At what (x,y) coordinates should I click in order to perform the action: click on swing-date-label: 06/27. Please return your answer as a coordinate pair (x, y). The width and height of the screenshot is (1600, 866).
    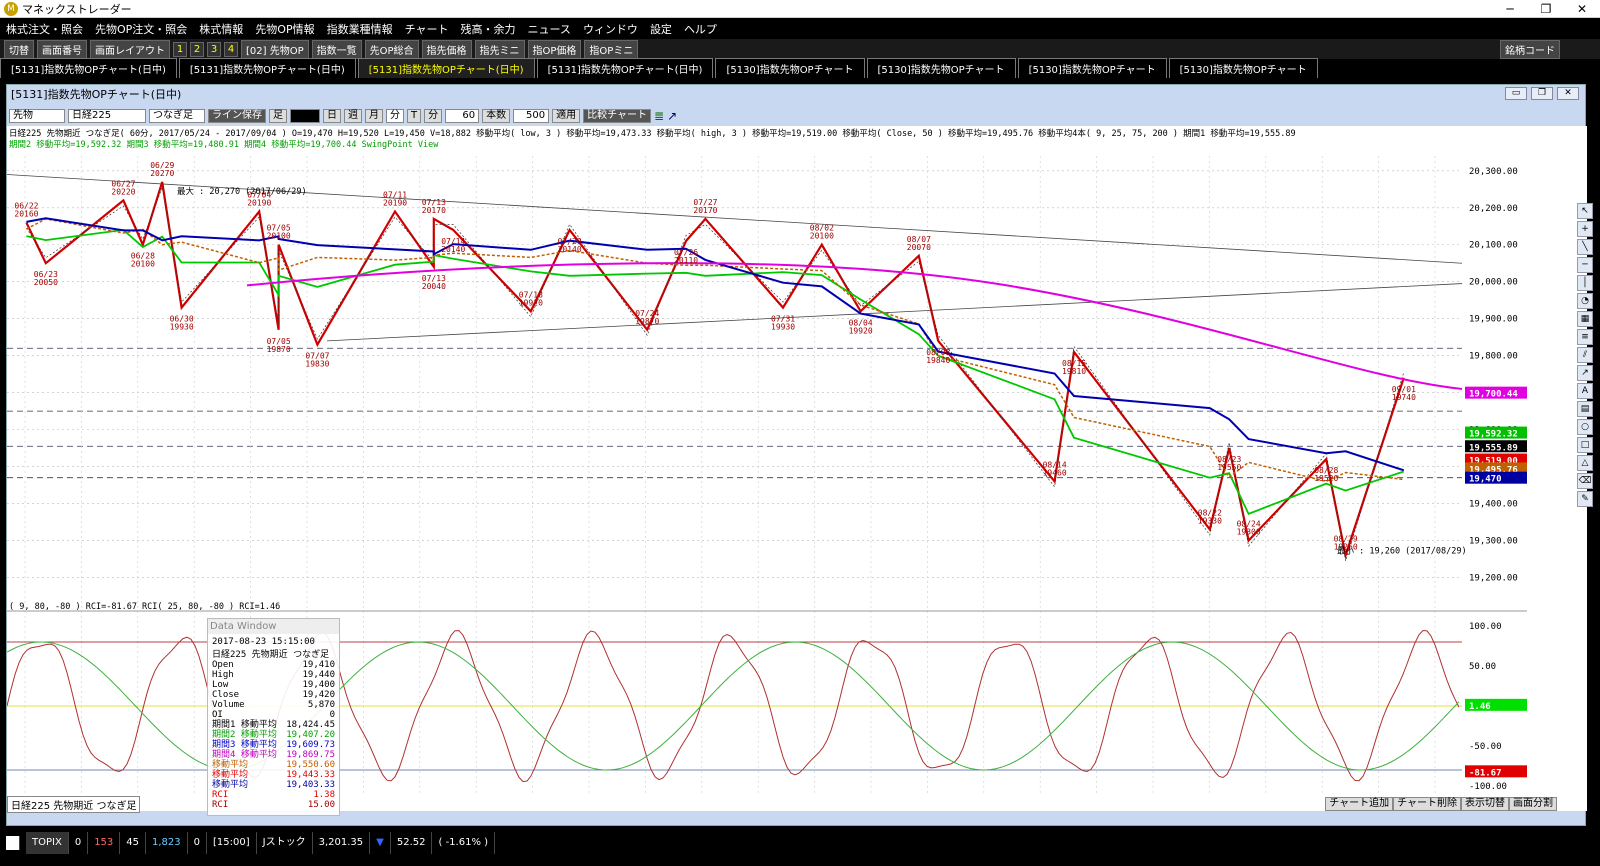
    Looking at the image, I should click on (123, 183).